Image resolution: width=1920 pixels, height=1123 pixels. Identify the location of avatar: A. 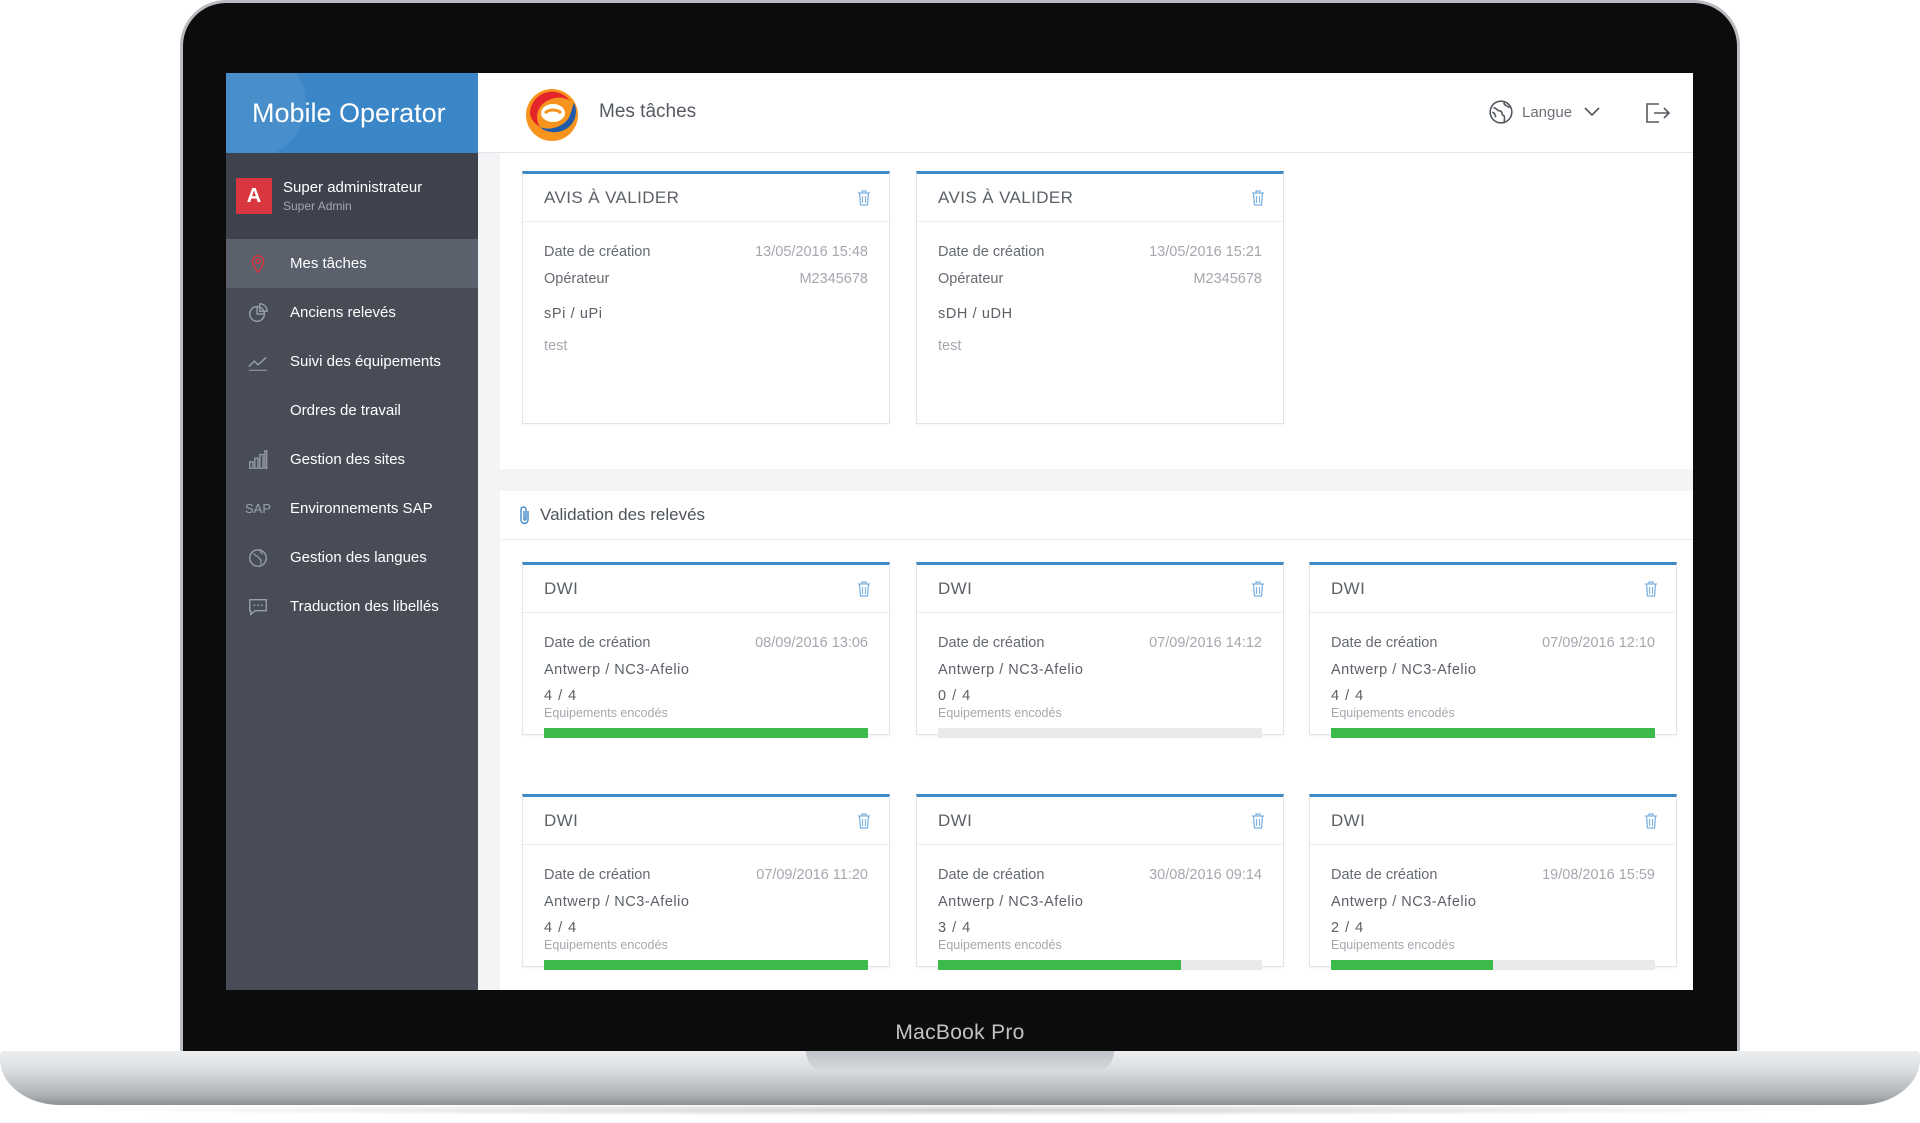
(254, 196).